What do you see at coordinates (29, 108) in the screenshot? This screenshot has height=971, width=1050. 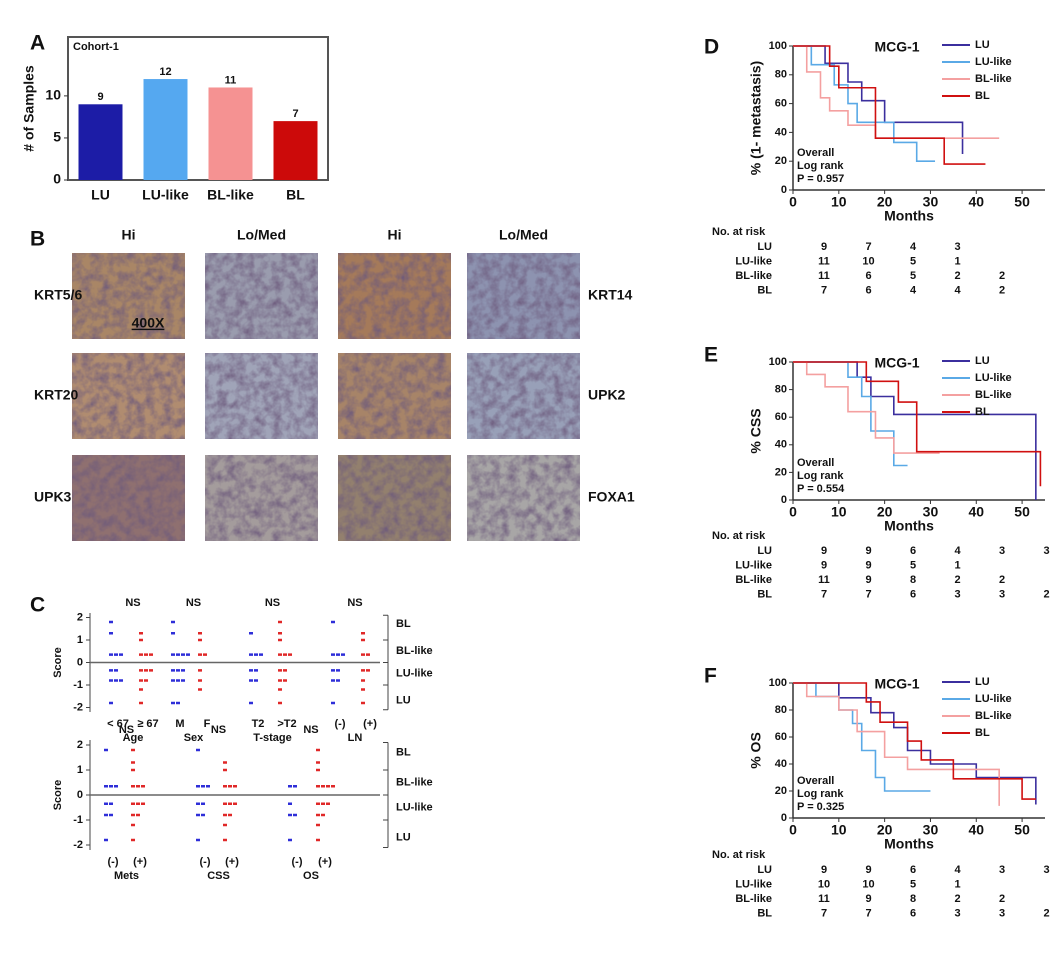 I see `y-axis-label: # of Samples` at bounding box center [29, 108].